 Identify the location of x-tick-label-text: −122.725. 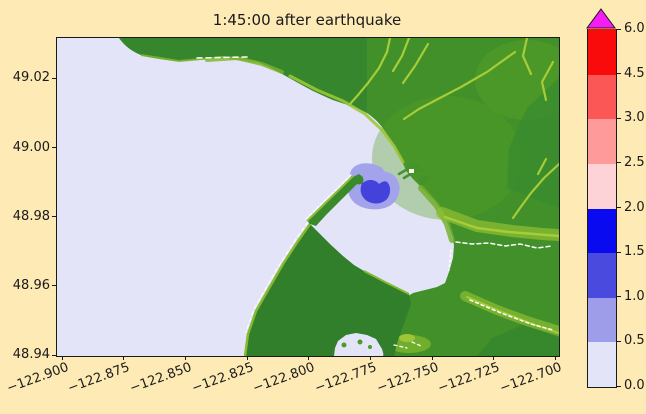
(469, 378).